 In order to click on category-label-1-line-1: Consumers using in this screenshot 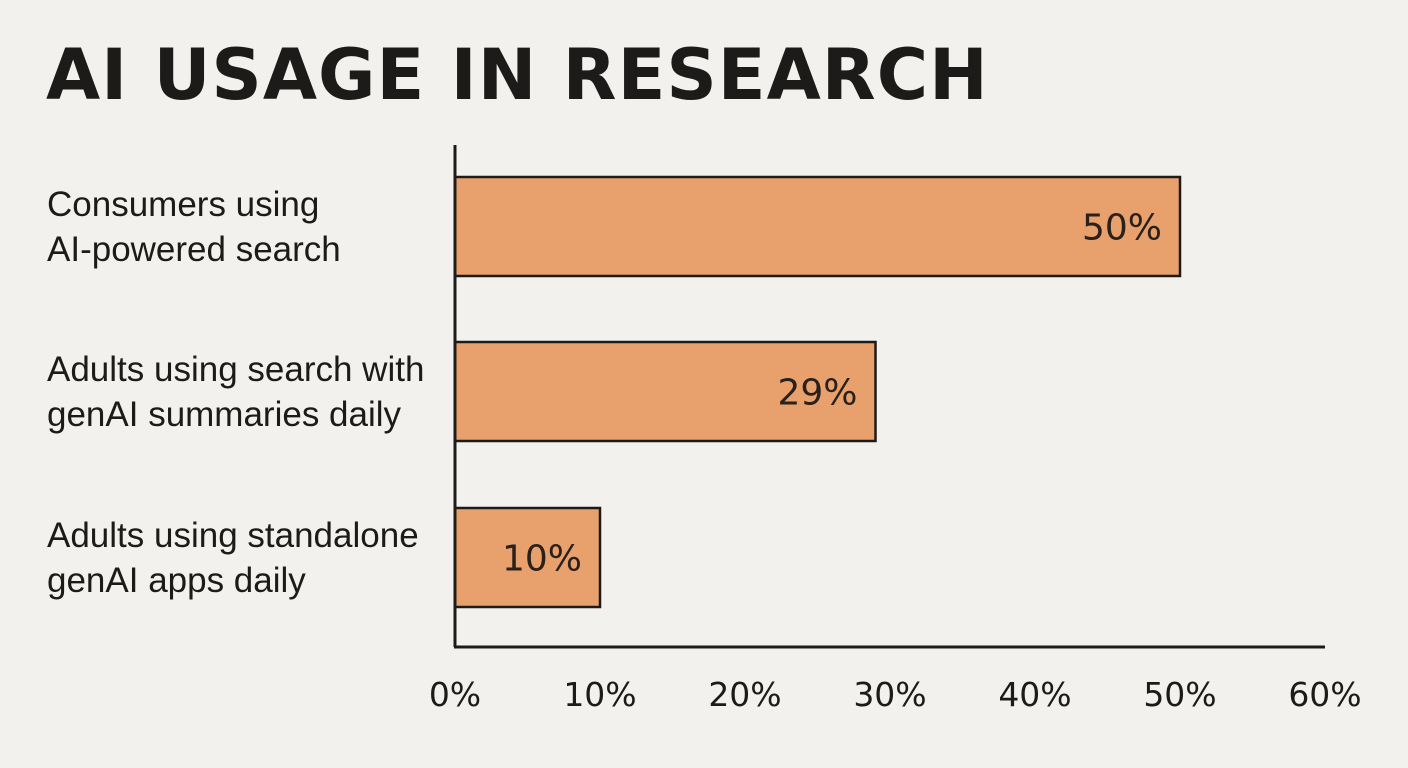, I will do `click(183, 204)`.